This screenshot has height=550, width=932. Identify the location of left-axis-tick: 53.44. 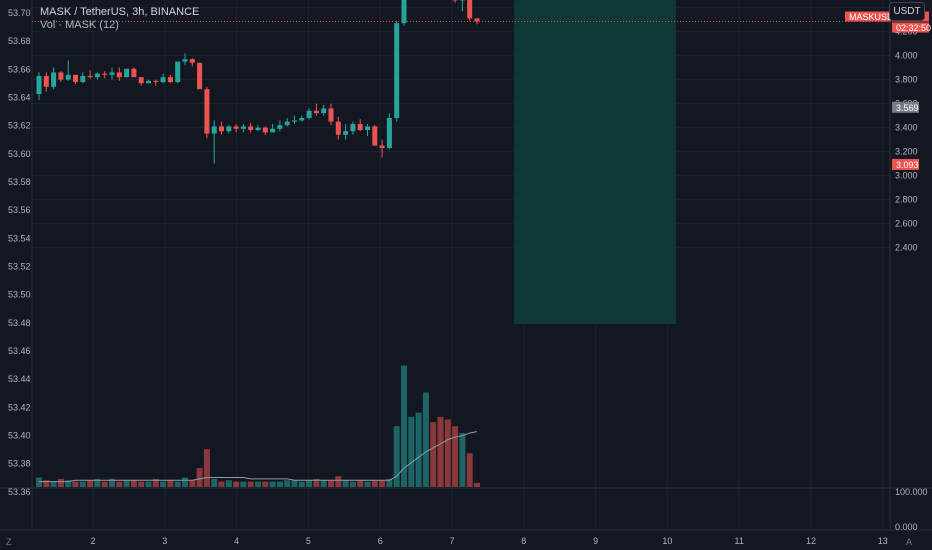
(19, 379).